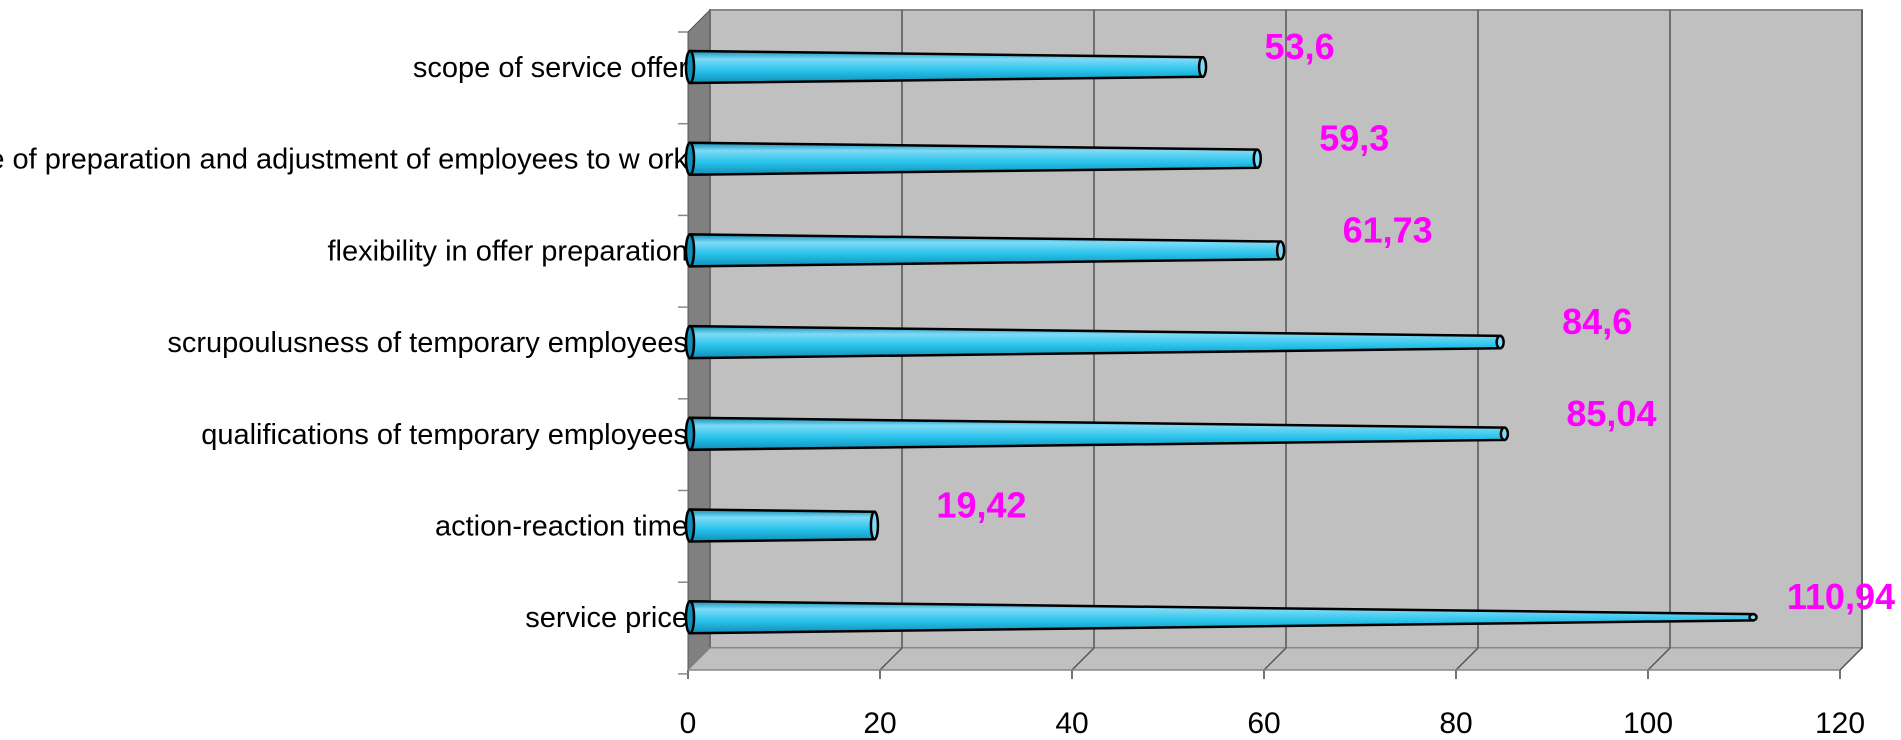 This screenshot has height=740, width=1901. I want to click on category-label: flexibility in offer preparation, so click(507, 251).